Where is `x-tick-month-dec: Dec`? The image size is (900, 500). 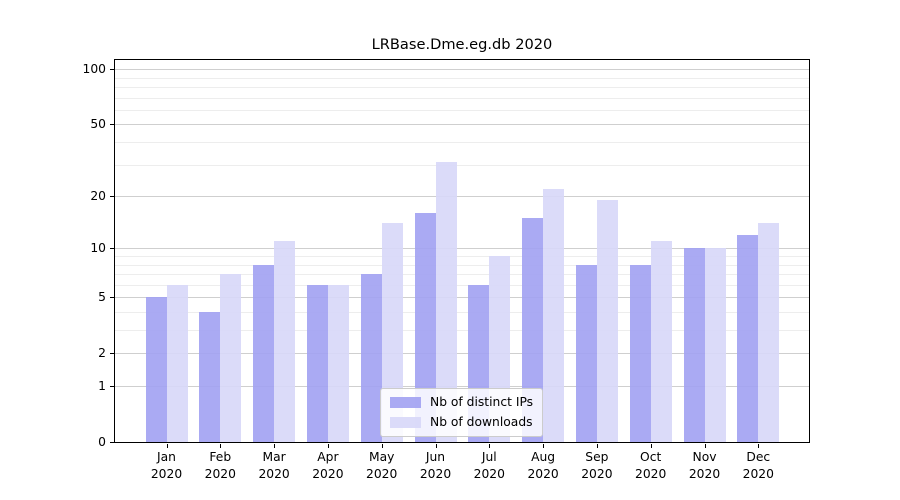
x-tick-month-dec: Dec is located at coordinates (758, 457).